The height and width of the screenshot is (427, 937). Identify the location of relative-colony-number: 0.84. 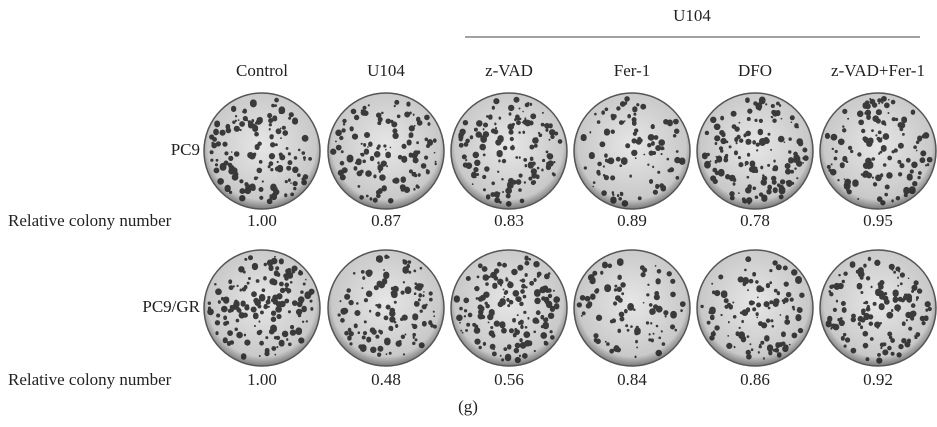
(632, 379).